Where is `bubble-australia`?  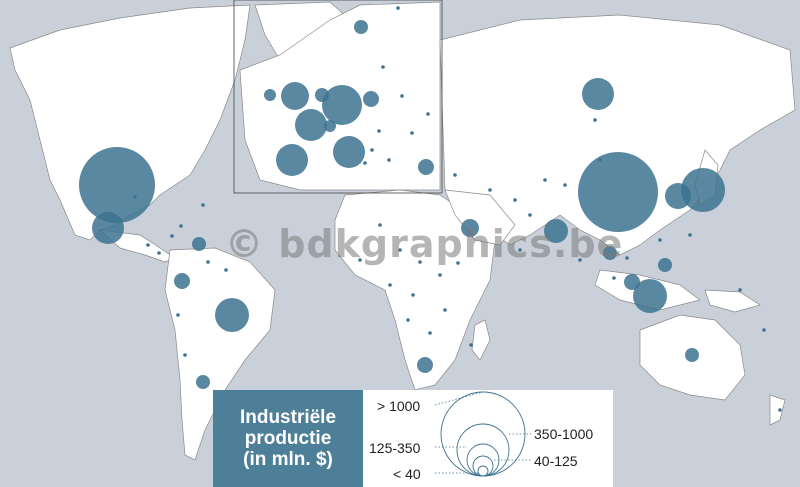
bubble-australia is located at coordinates (692, 355).